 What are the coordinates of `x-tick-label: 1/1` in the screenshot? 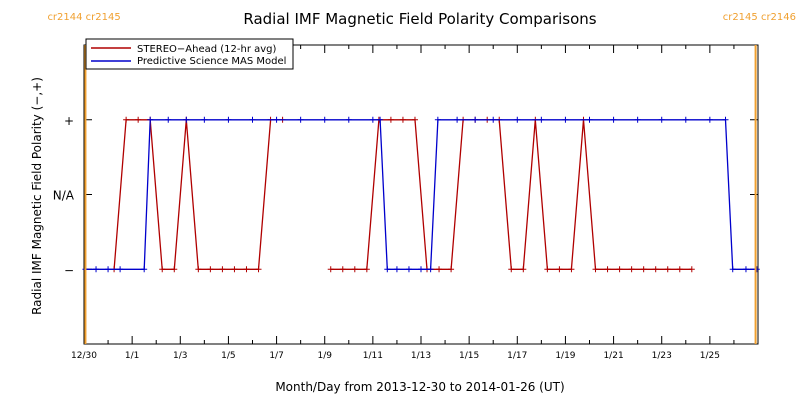 It's located at (132, 356).